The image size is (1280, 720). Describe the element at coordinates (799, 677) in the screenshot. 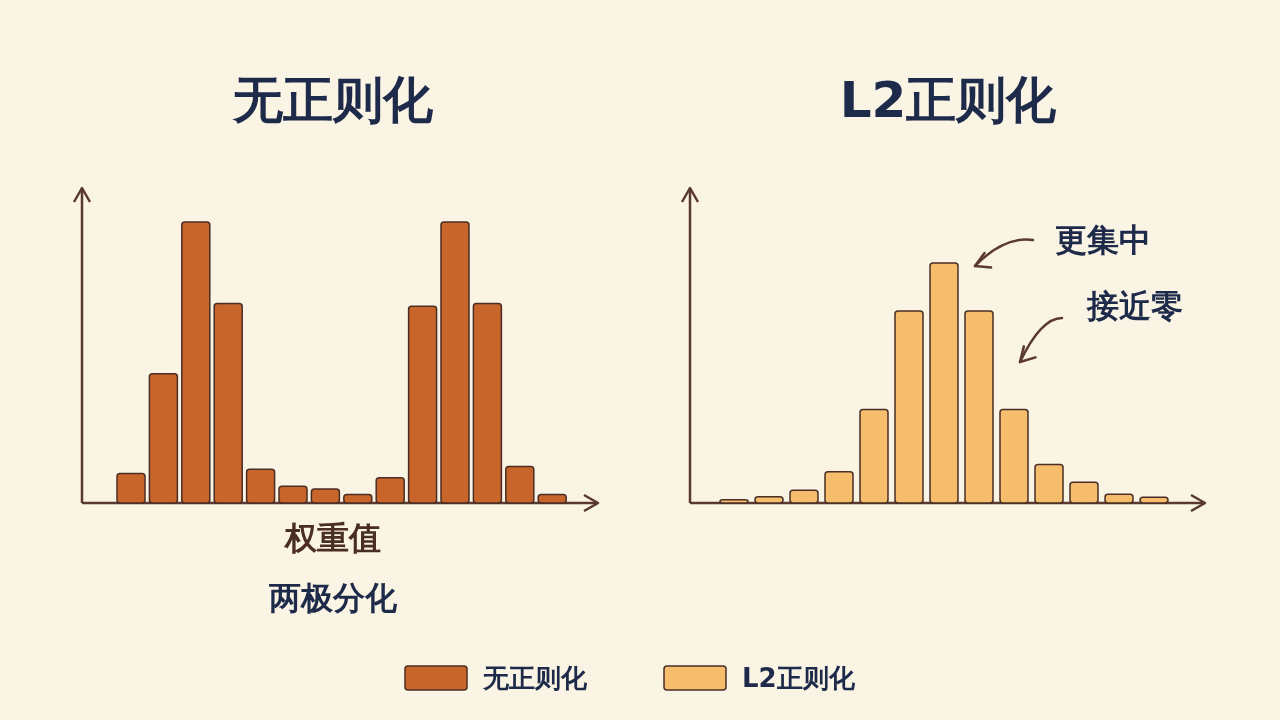

I see `legend-label: L2正则化` at that location.